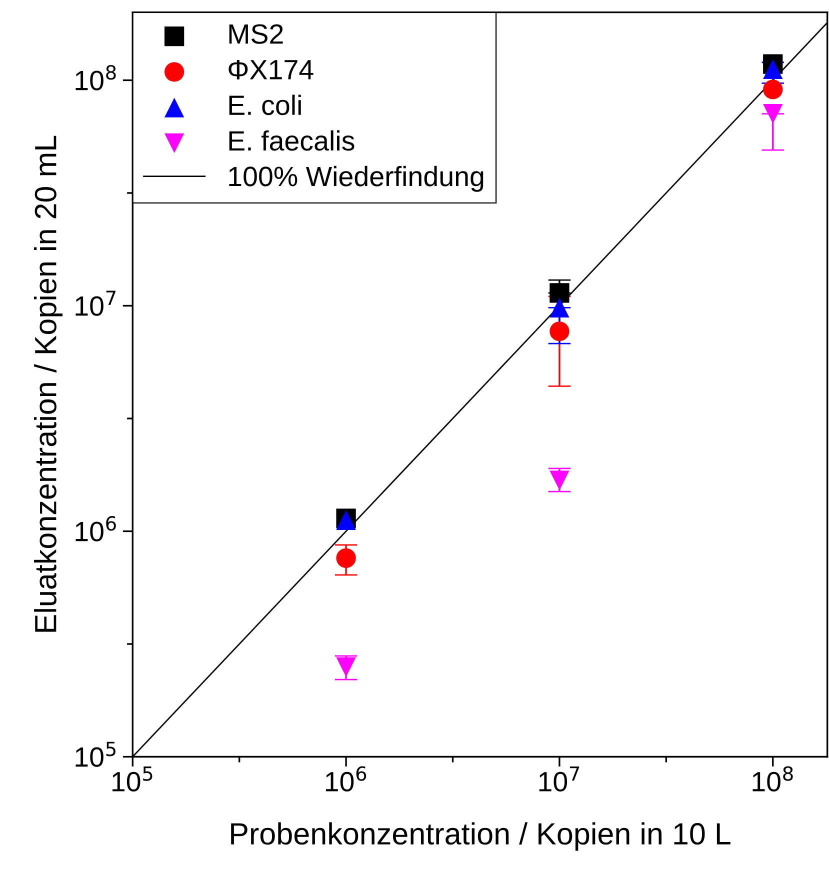 Image resolution: width=829 pixels, height=882 pixels. Describe the element at coordinates (132, 779) in the screenshot. I see `x-tick-label: 10$^{5}$` at that location.